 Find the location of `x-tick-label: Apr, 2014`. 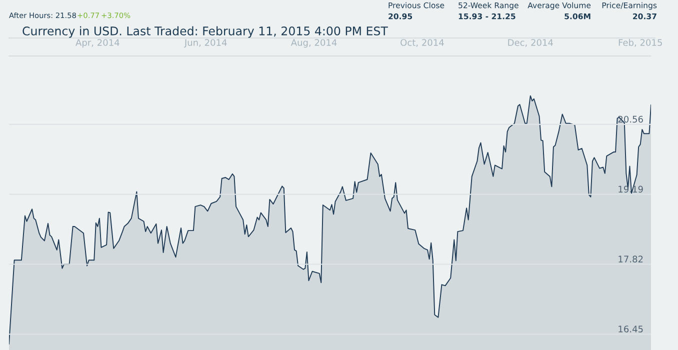

x-tick-label: Apr, 2014 is located at coordinates (98, 43).